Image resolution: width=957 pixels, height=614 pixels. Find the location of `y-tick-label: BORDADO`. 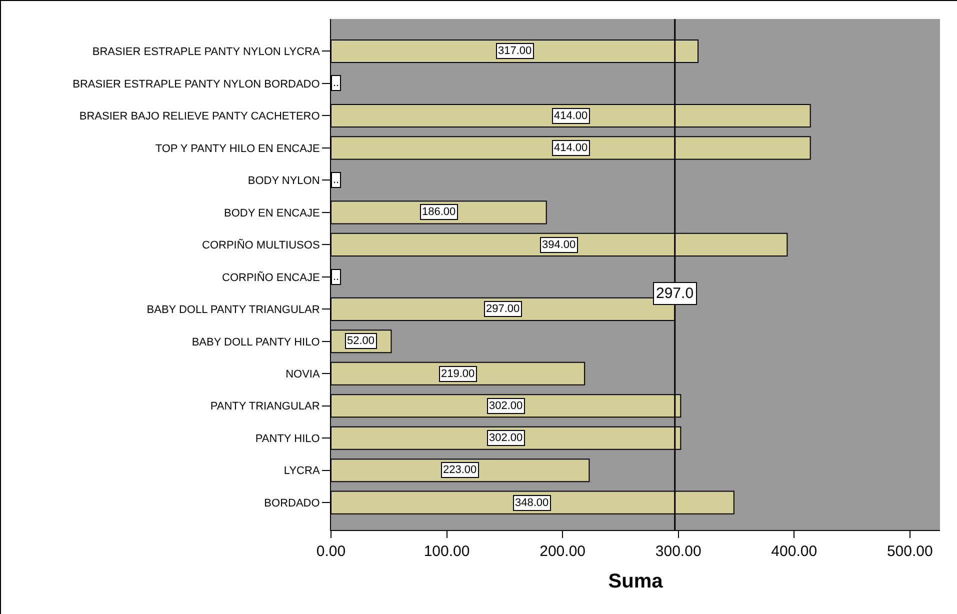

y-tick-label: BORDADO is located at coordinates (292, 503).